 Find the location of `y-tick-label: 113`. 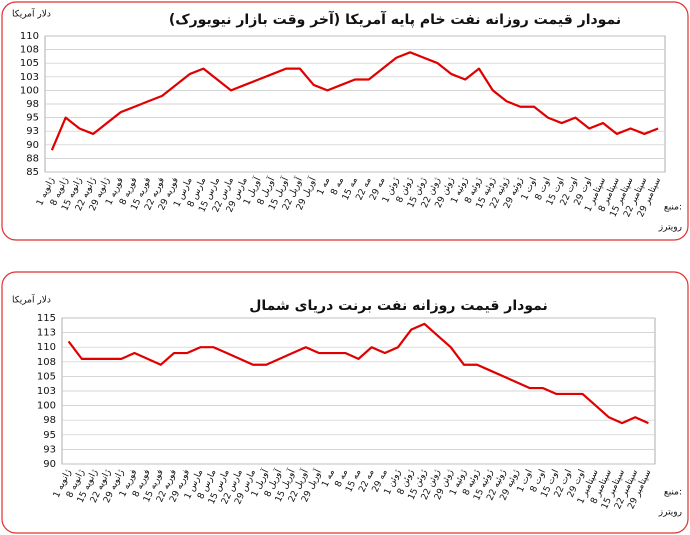

y-tick-label: 113 is located at coordinates (46, 333).